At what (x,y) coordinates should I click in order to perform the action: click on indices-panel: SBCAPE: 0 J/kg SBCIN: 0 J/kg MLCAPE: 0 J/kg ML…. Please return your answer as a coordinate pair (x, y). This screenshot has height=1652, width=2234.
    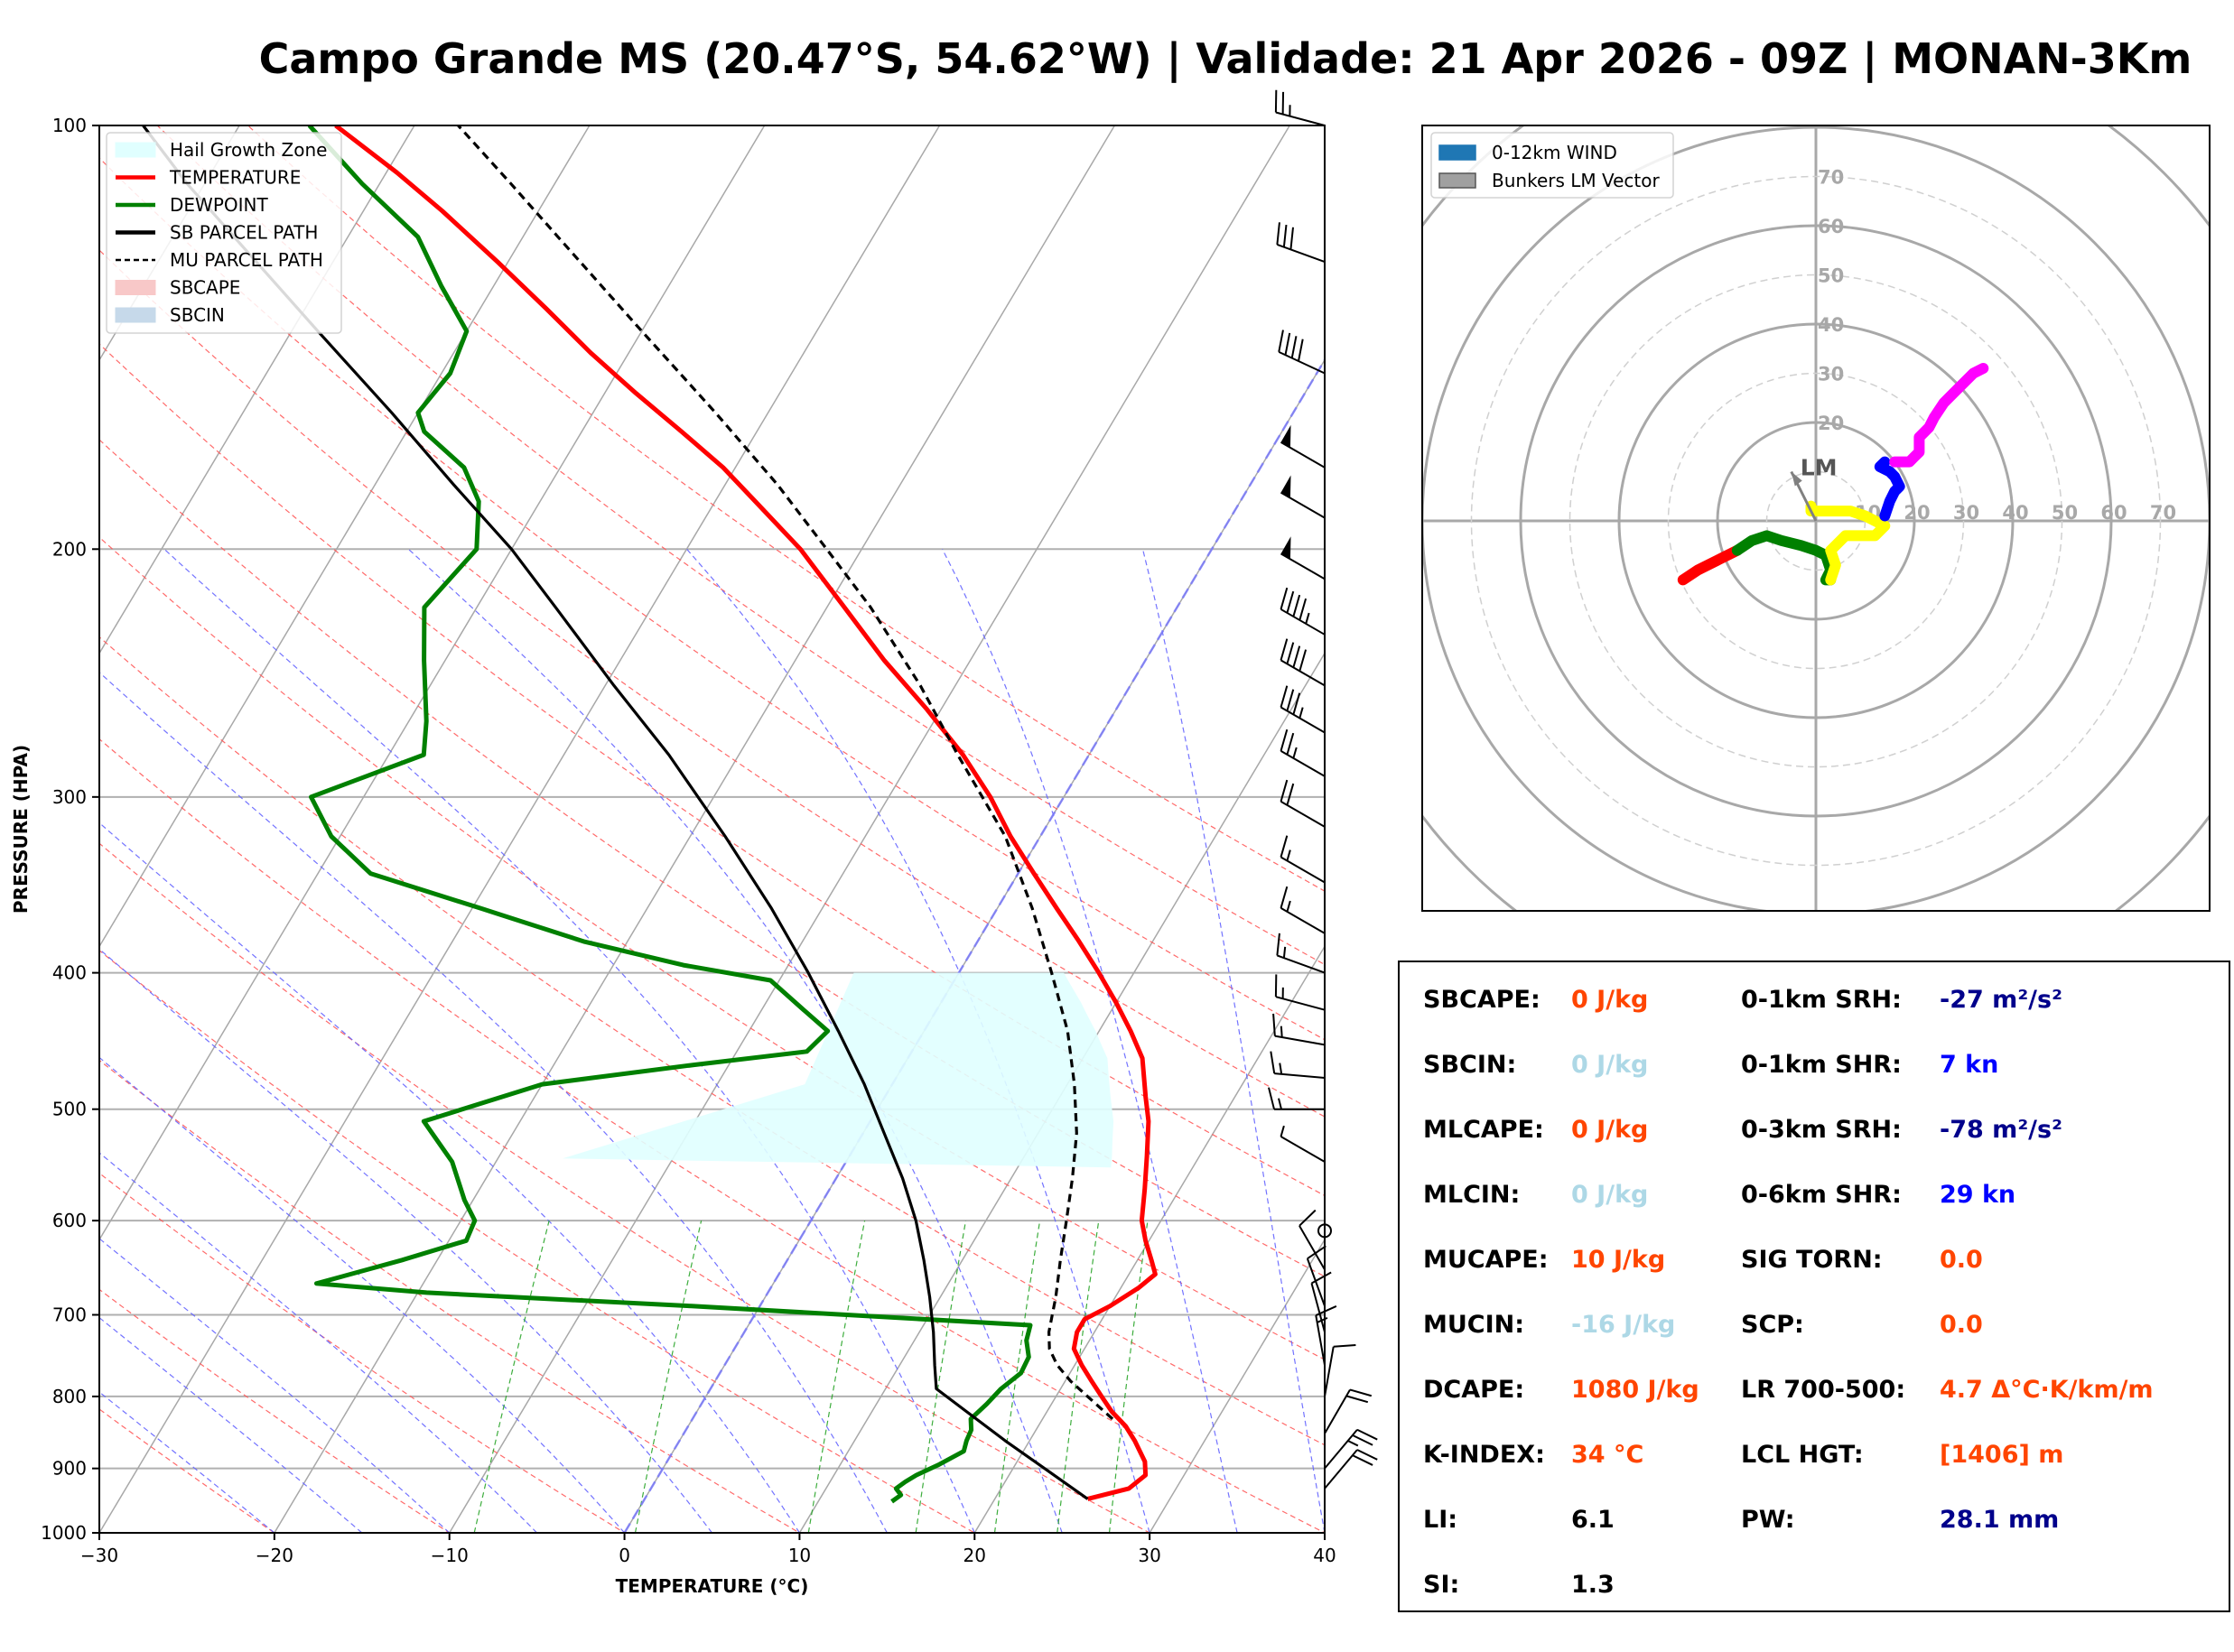
    Looking at the image, I should click on (1814, 1286).